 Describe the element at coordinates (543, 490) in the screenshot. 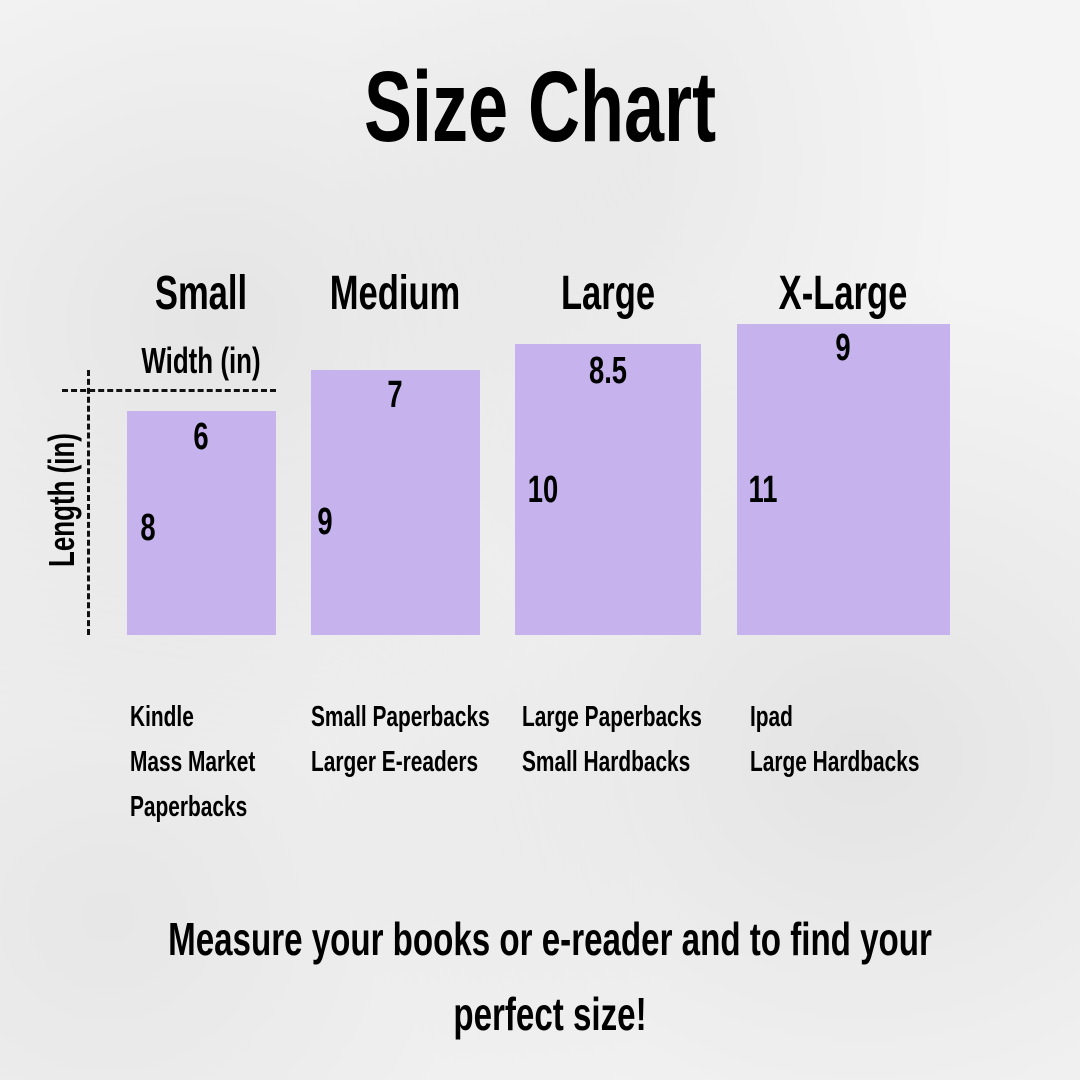

I see `length-value-large: 10` at that location.